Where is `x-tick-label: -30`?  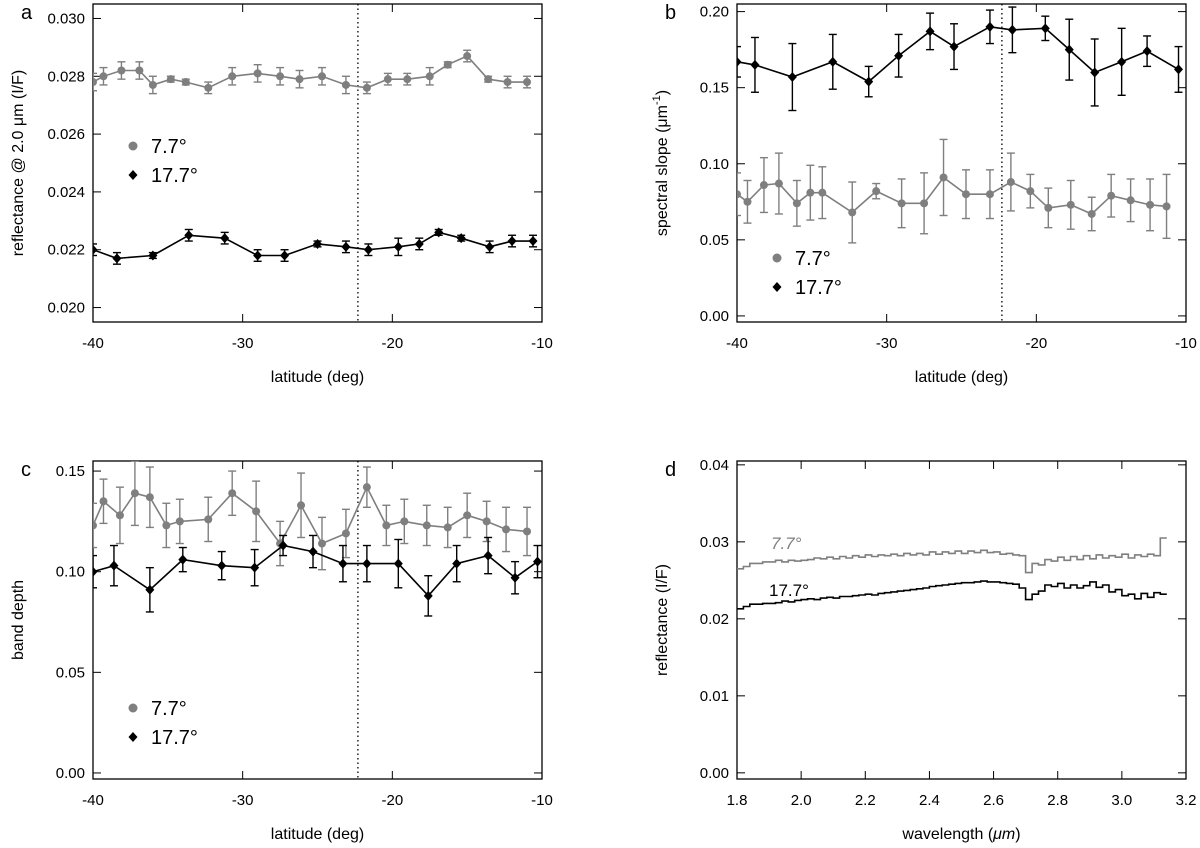 x-tick-label: -30 is located at coordinates (887, 343).